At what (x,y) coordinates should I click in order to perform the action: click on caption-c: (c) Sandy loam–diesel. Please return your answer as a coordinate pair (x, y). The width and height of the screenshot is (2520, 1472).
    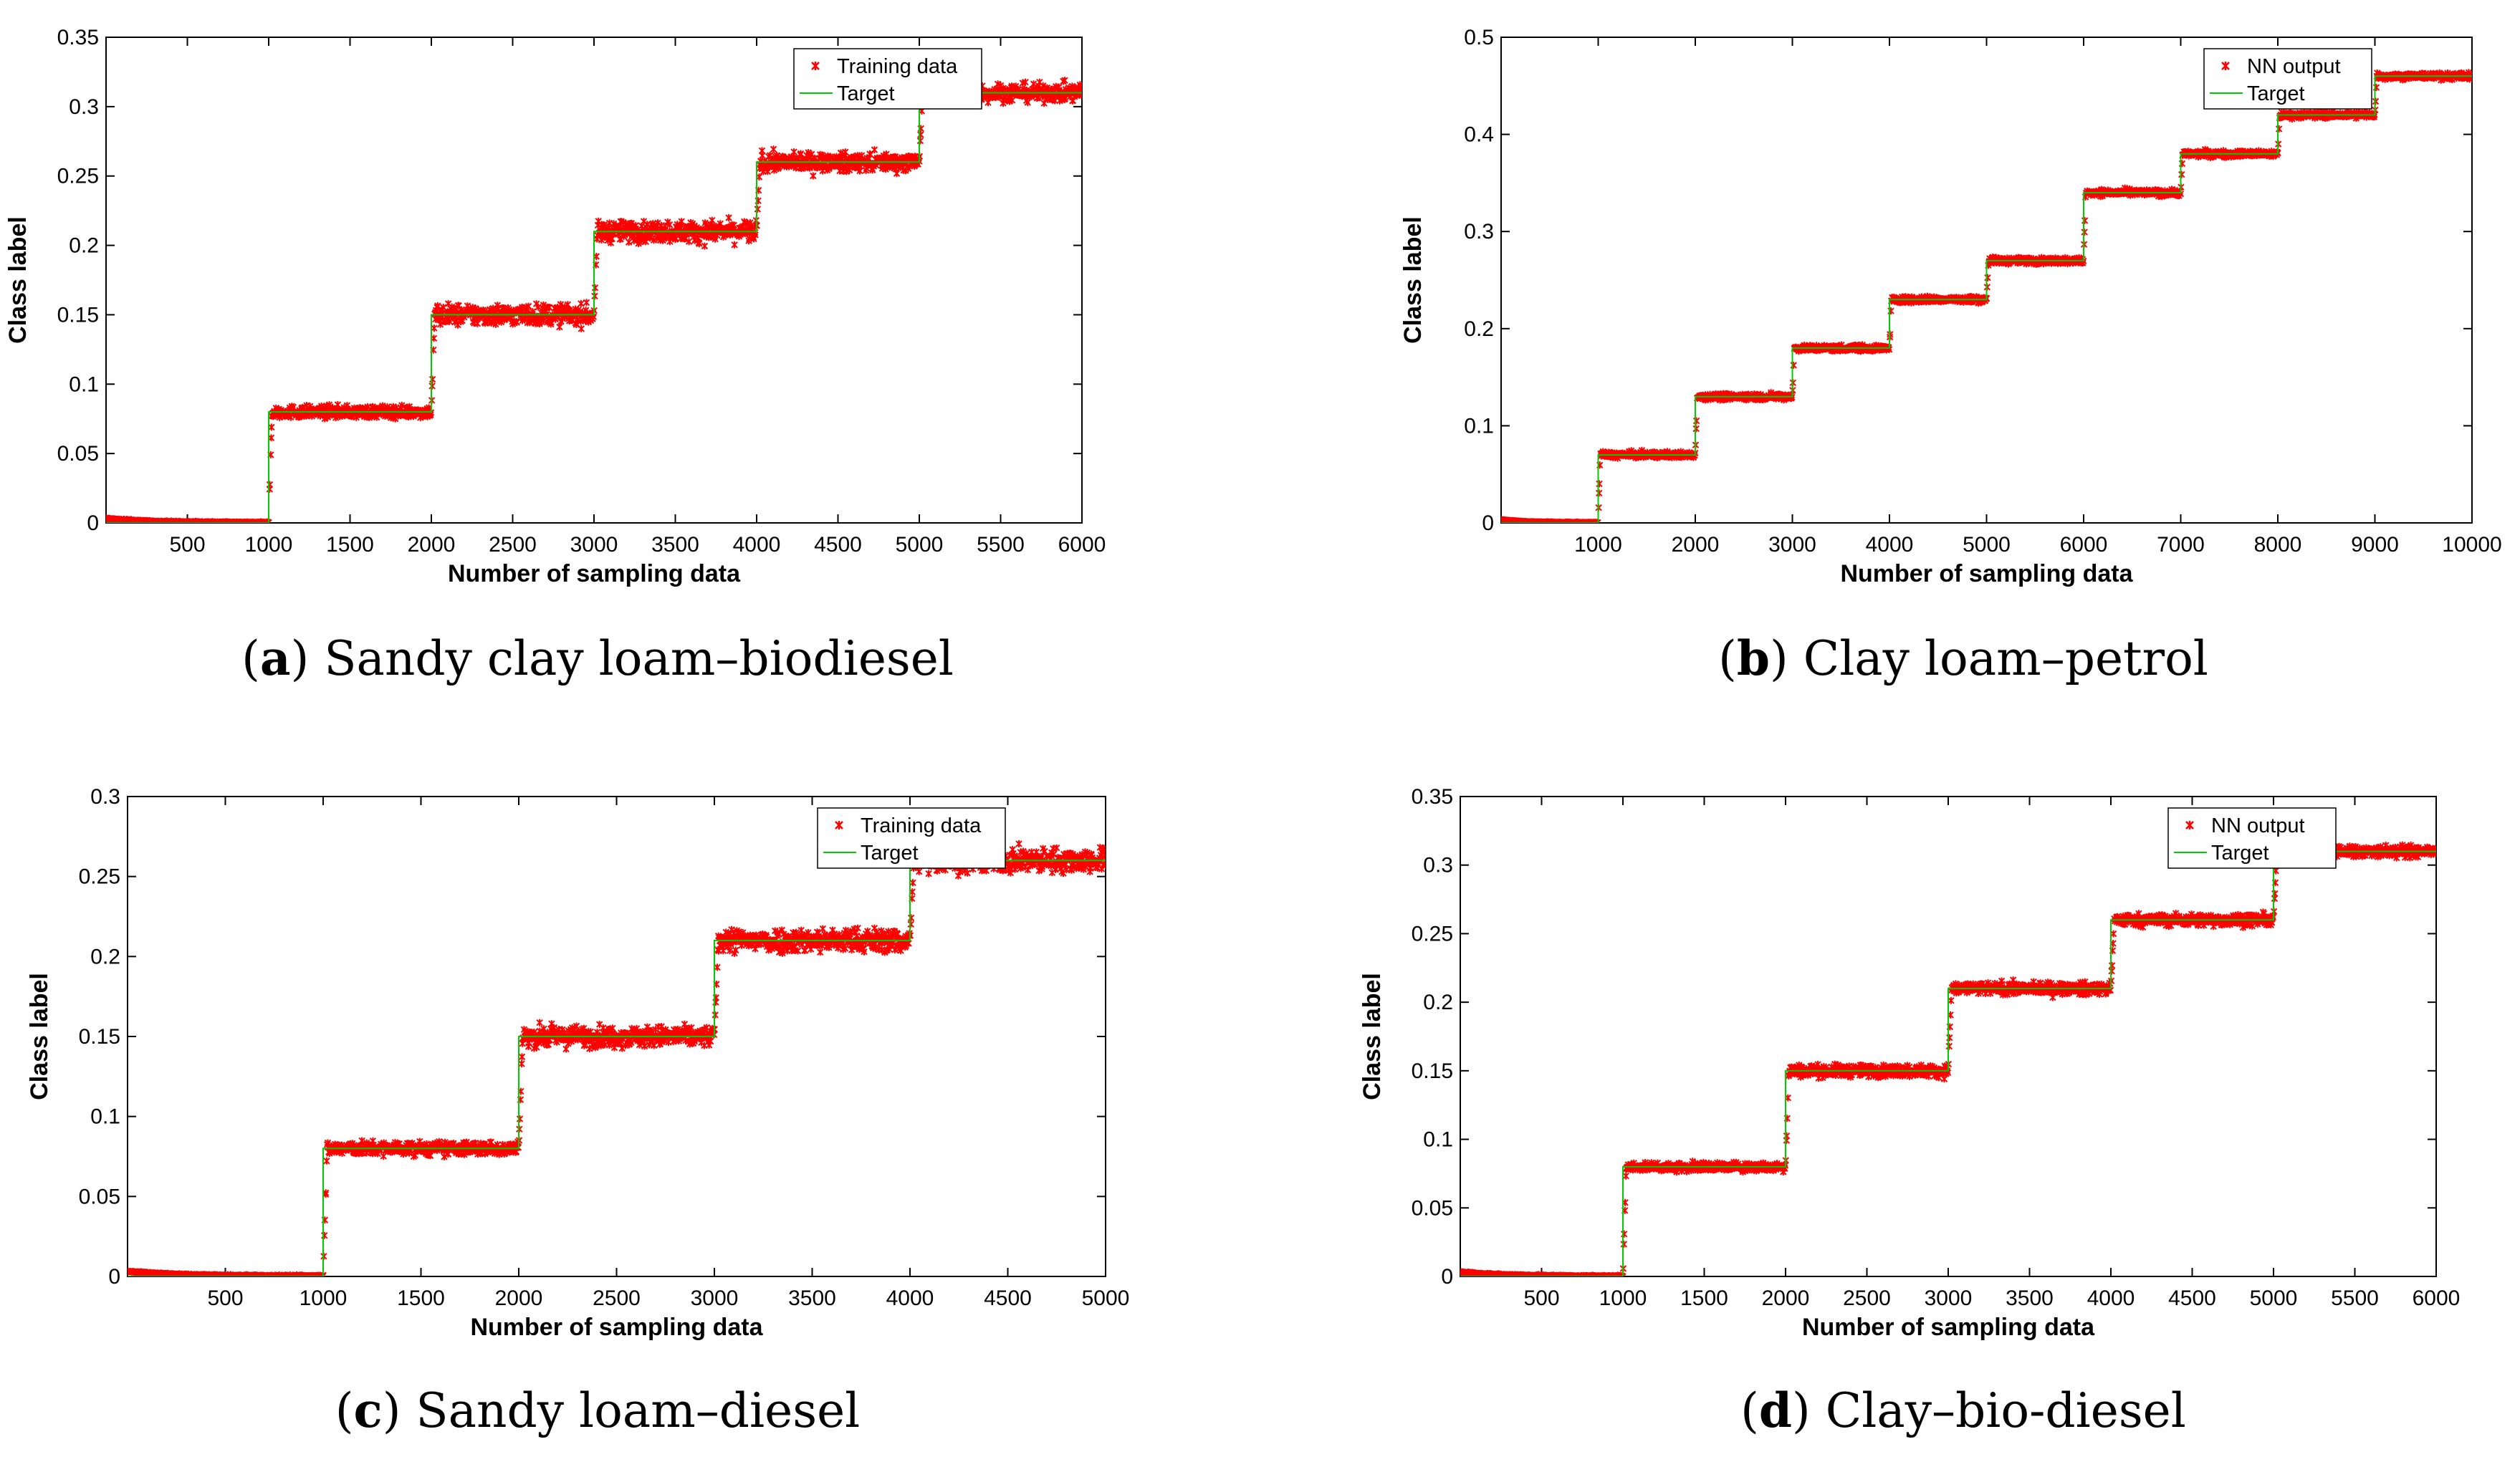
    Looking at the image, I should click on (598, 1410).